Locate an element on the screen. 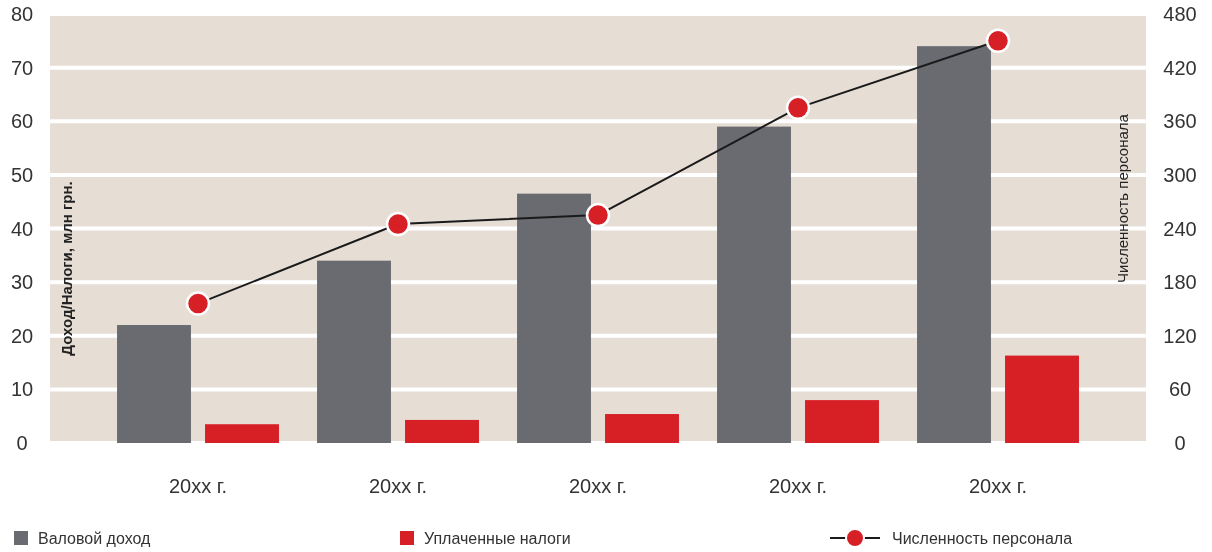 This screenshot has width=1212, height=552. y-tick-label: 60 is located at coordinates (22, 121).